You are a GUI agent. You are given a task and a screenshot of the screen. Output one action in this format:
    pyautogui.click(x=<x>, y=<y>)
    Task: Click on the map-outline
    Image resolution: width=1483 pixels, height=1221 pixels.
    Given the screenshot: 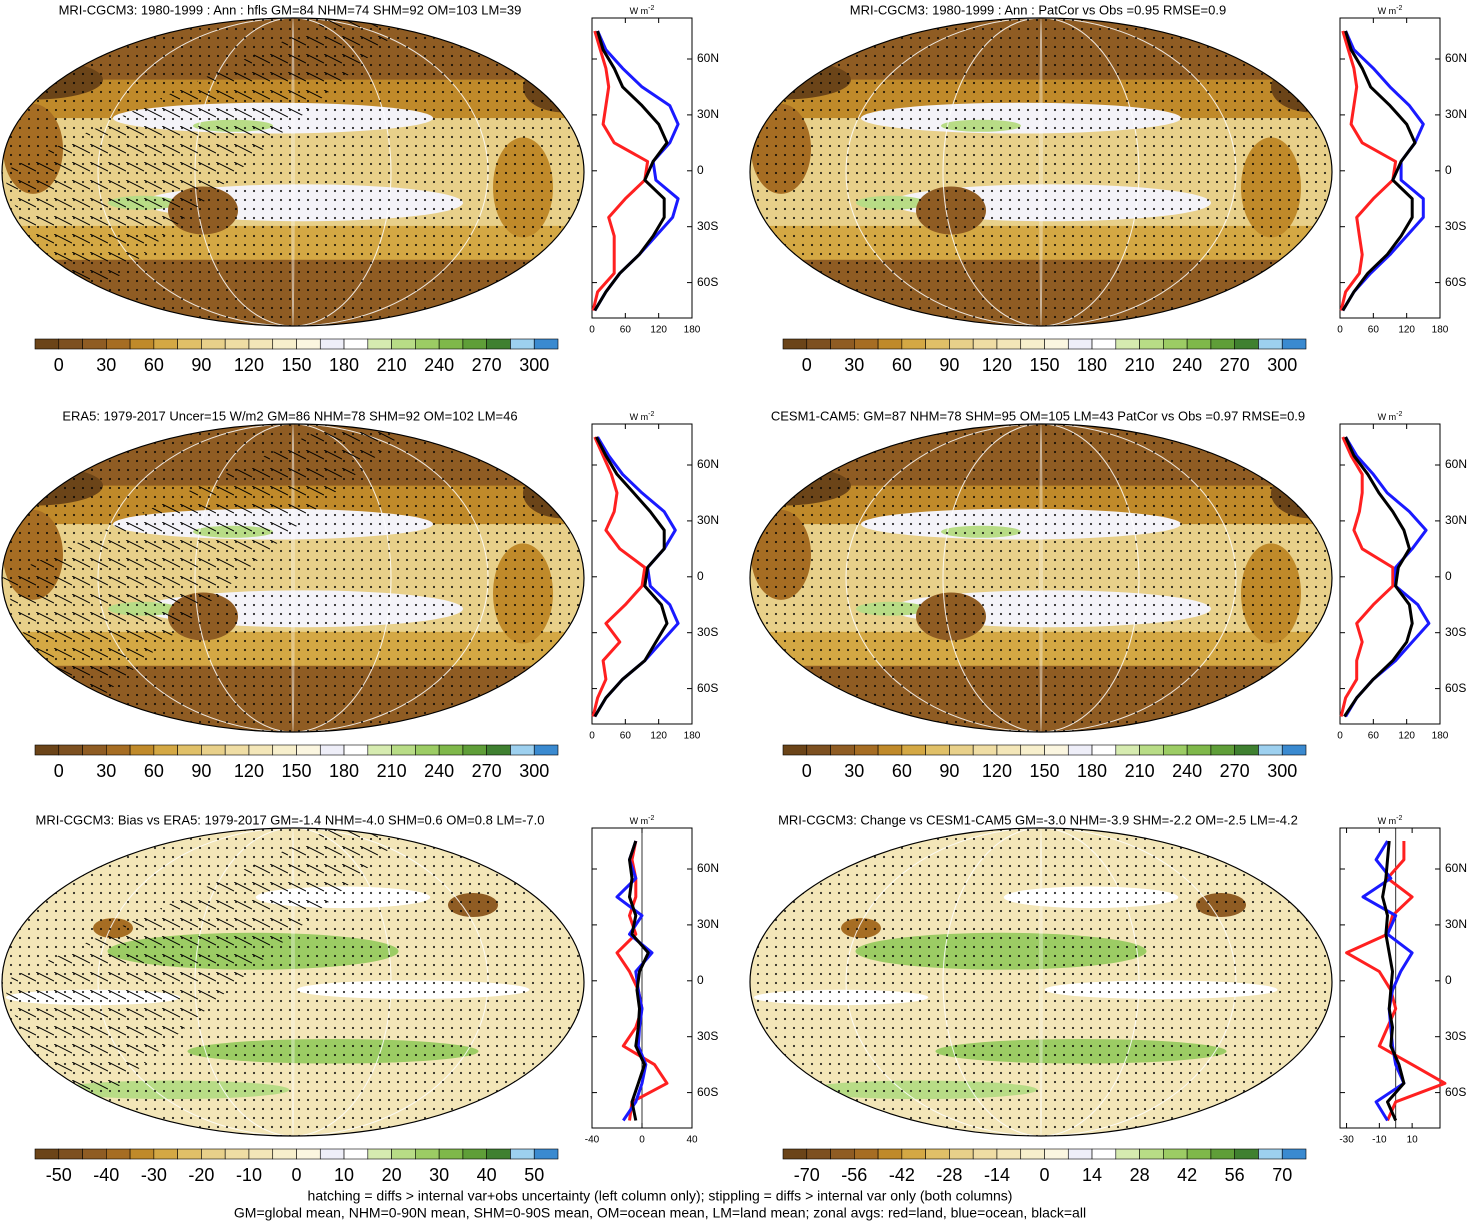 What is the action you would take?
    pyautogui.click(x=1041, y=982)
    